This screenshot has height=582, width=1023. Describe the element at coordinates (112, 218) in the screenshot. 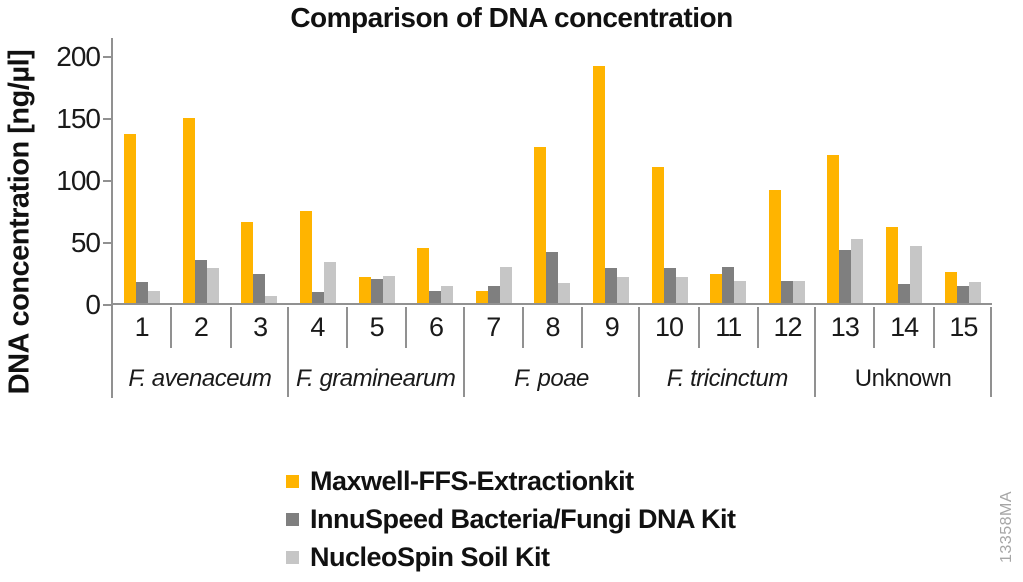

I see `y-axis-line` at that location.